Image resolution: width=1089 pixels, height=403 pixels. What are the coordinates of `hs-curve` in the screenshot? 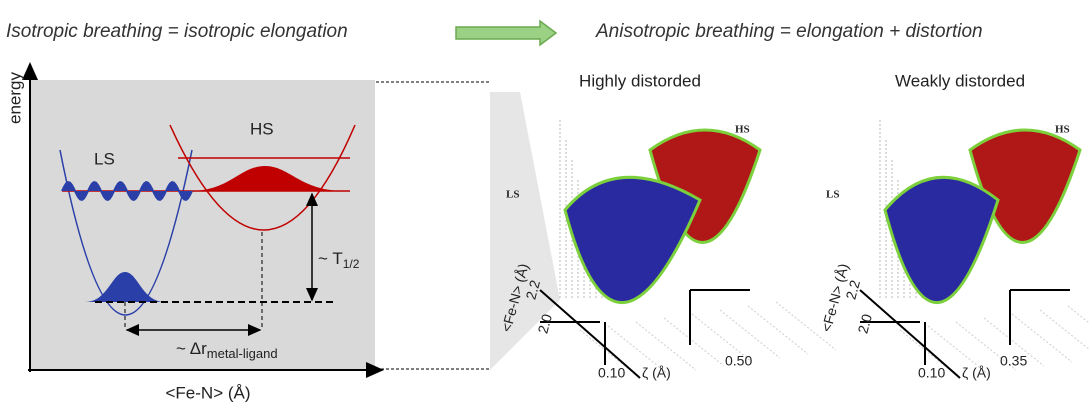 It's located at (262, 177).